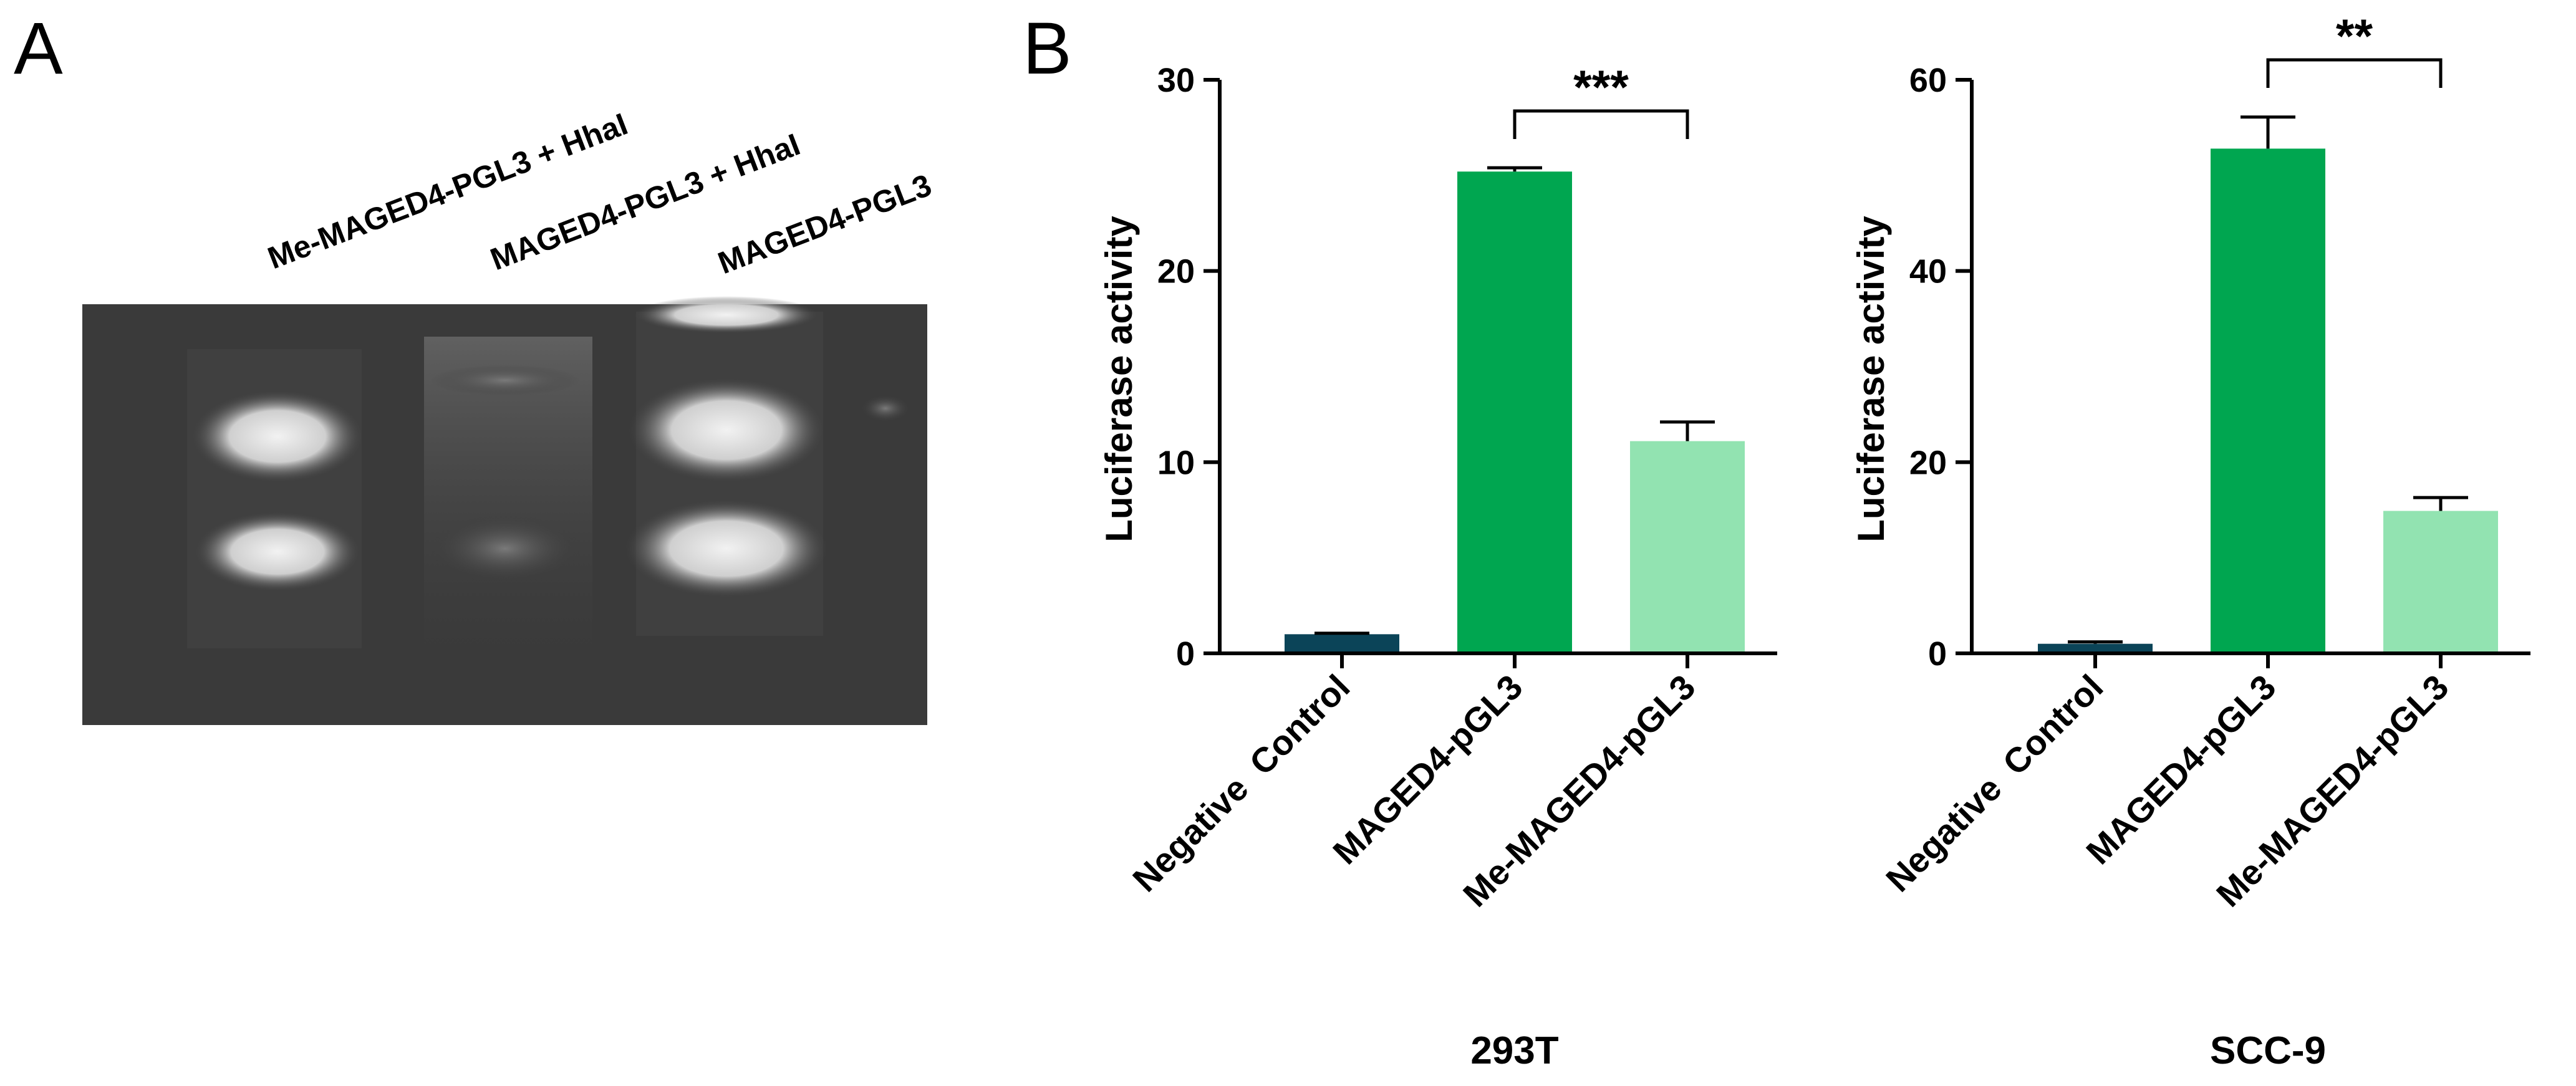 This screenshot has width=2576, height=1086. I want to click on lane-label-3: MAGED4-PGL3, so click(824, 224).